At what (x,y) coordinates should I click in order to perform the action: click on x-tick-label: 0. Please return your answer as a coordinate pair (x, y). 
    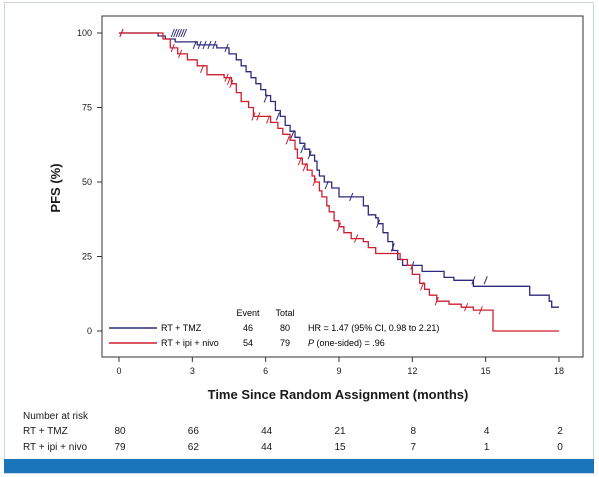
    Looking at the image, I should click on (118, 371).